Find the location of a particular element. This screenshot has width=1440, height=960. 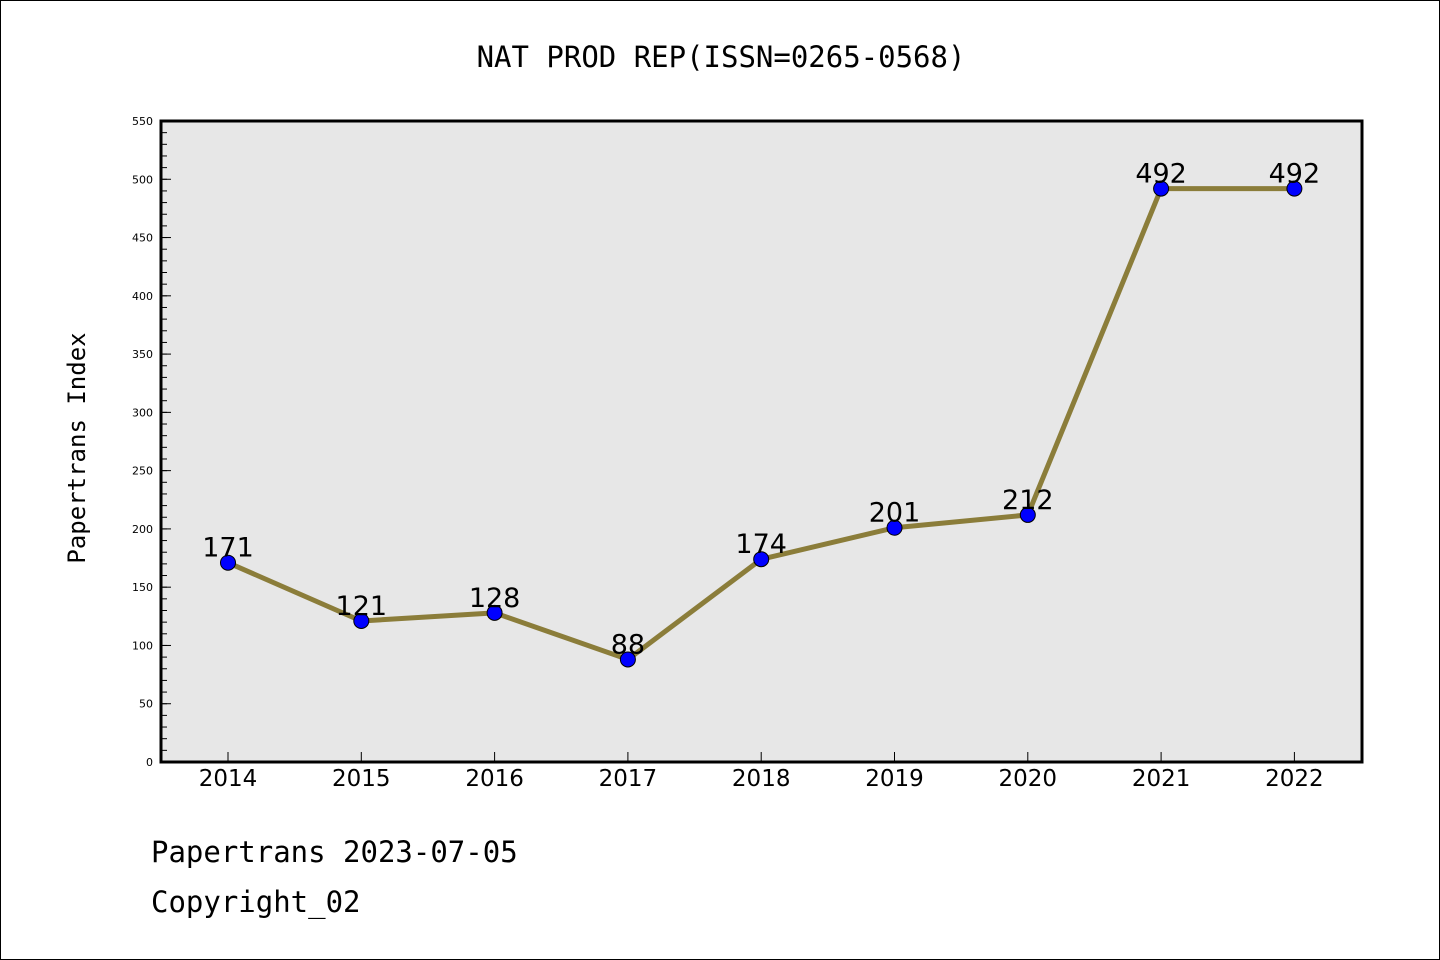

x-tick-label: 2022 is located at coordinates (1294, 779).